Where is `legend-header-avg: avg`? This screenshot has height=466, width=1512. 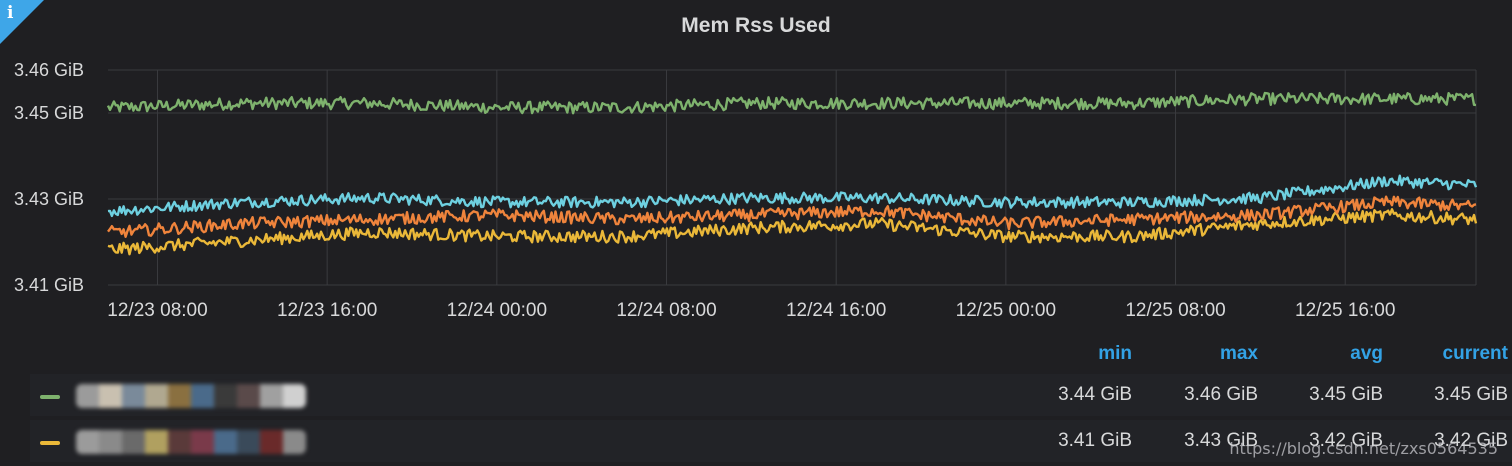
legend-header-avg: avg is located at coordinates (1366, 353).